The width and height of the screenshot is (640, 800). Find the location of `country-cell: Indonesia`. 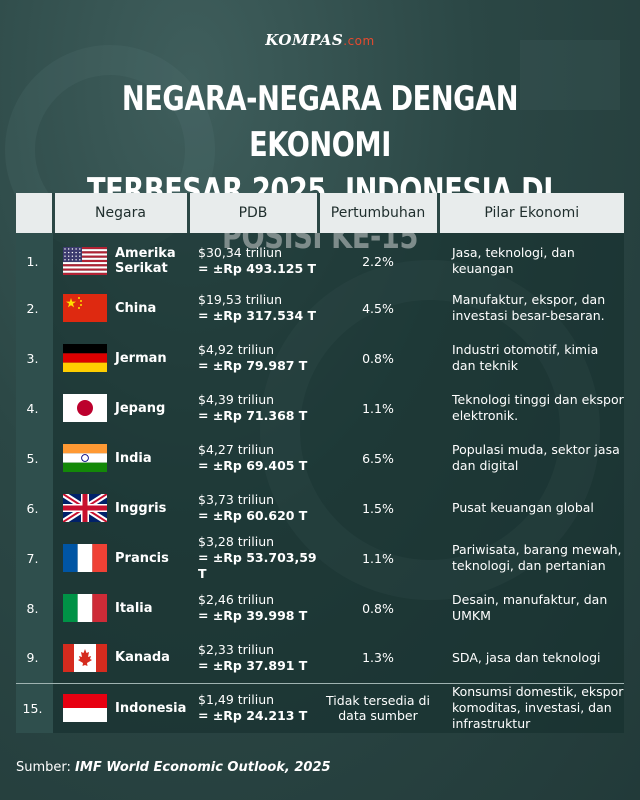

country-cell: Indonesia is located at coordinates (120, 707).